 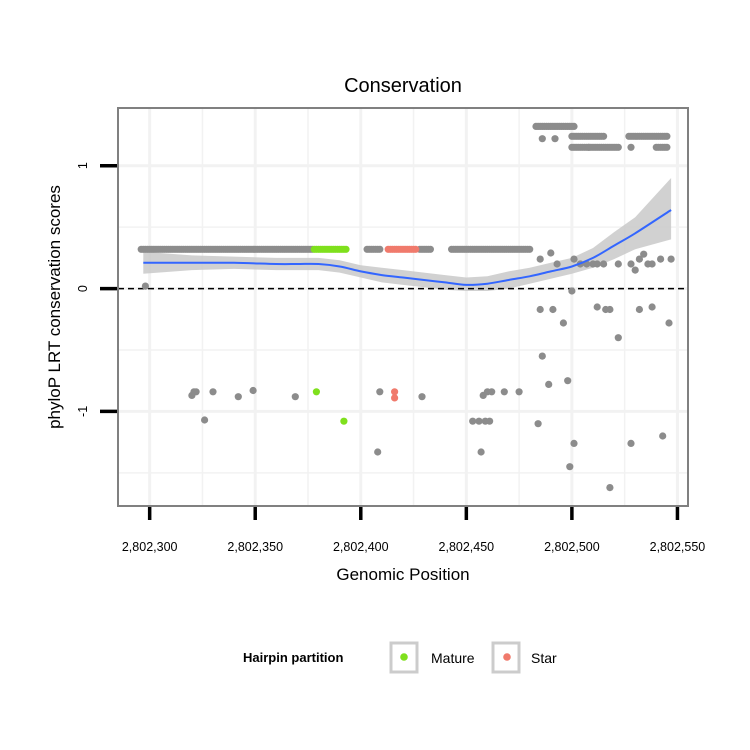 I want to click on legend-dot-star, so click(x=507, y=657).